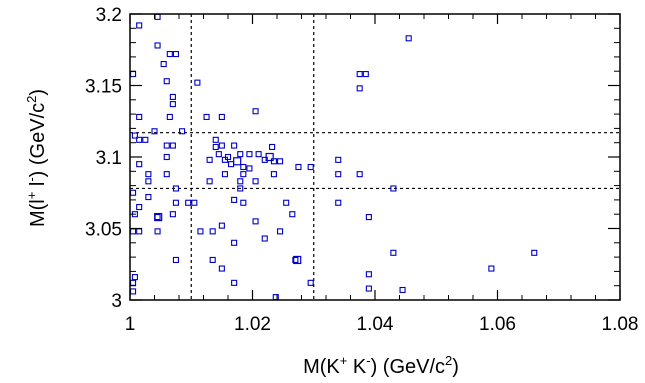  What do you see at coordinates (381, 365) in the screenshot?
I see `x-axis-title: M(K+ K-) (GeV/c2)` at bounding box center [381, 365].